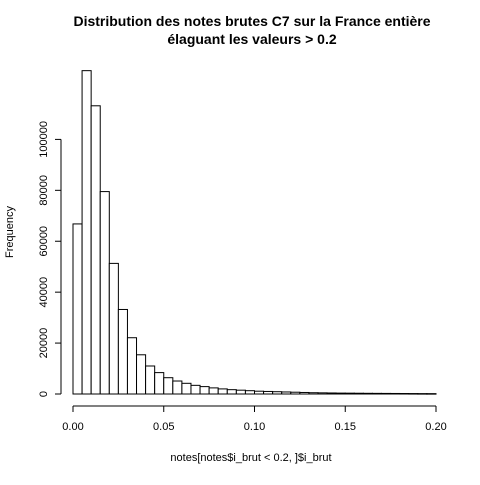 The width and height of the screenshot is (480, 485). I want to click on x-axis-label: notes[notes$i_brut < 0.2, ]$i_brut, so click(250, 458).